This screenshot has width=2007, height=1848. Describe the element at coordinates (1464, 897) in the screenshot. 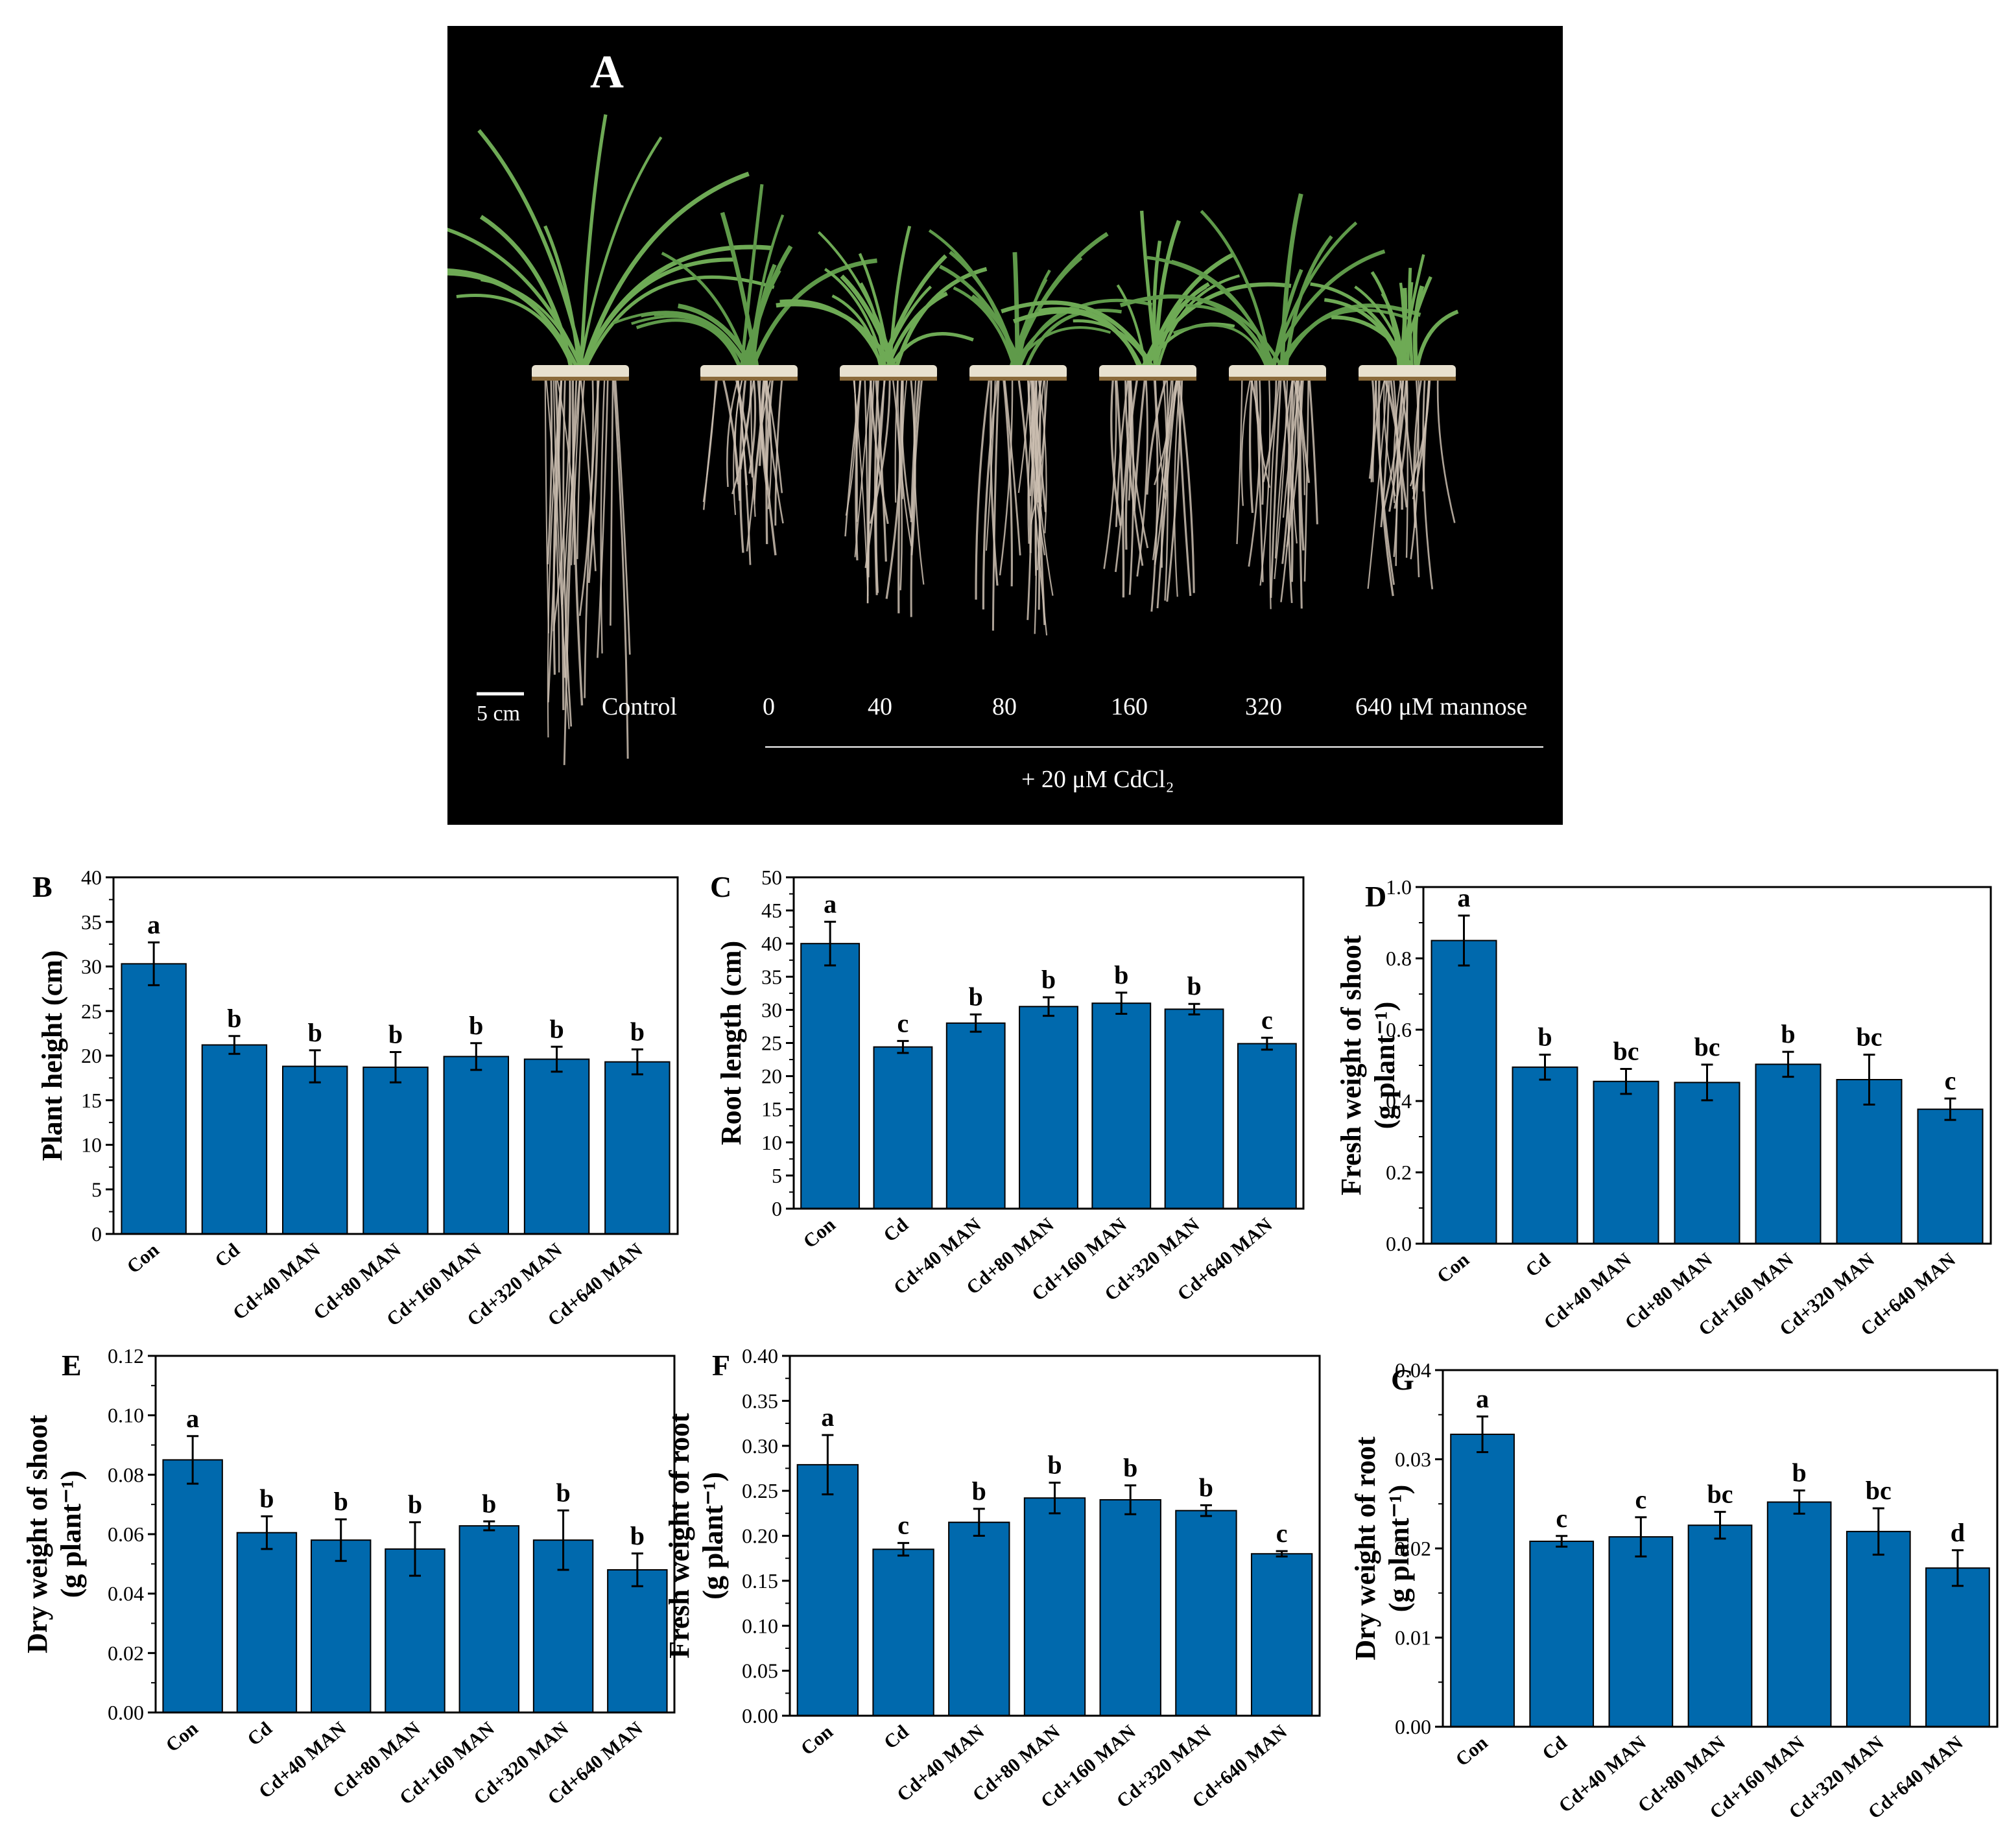

I see `significance-letter: a` at that location.